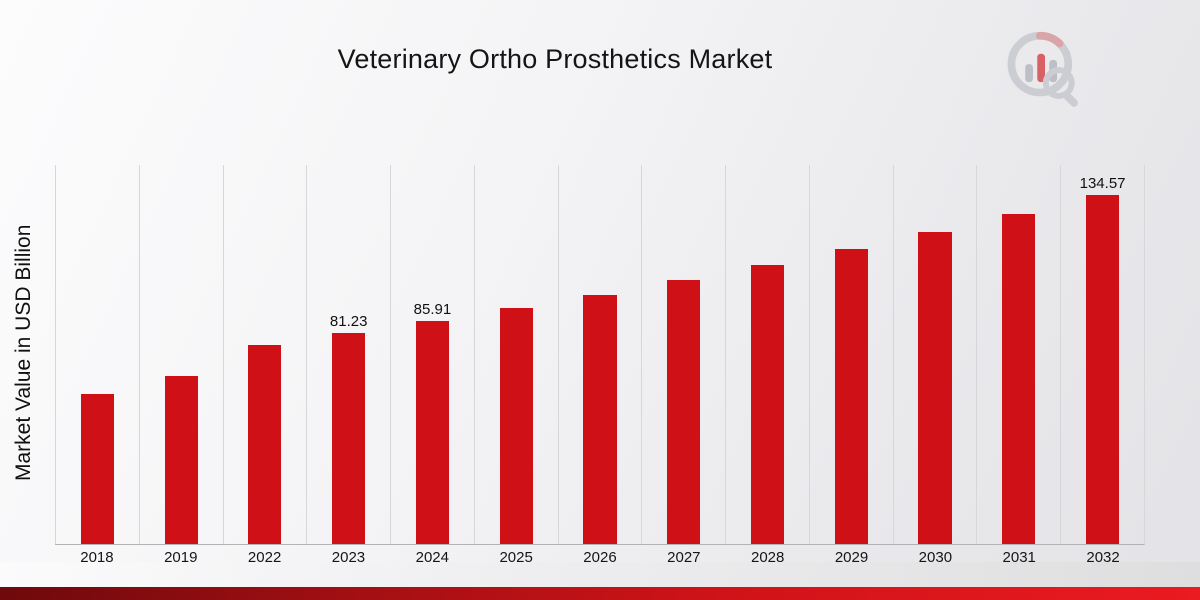 This screenshot has width=1200, height=600. What do you see at coordinates (264, 557) in the screenshot?
I see `x-tick-label-2022: 2022` at bounding box center [264, 557].